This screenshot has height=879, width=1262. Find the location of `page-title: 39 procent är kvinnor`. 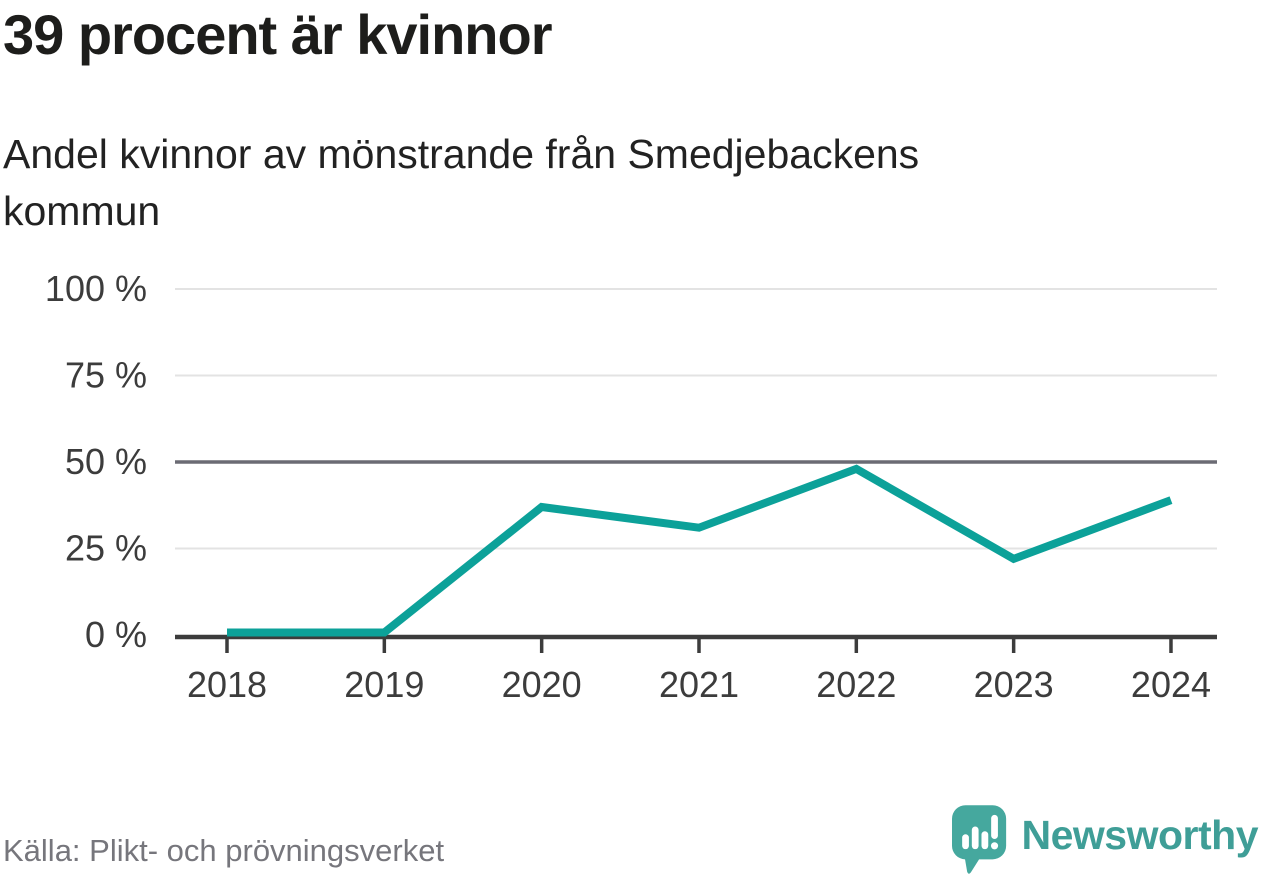

page-title: 39 procent är kvinnor is located at coordinates (278, 34).